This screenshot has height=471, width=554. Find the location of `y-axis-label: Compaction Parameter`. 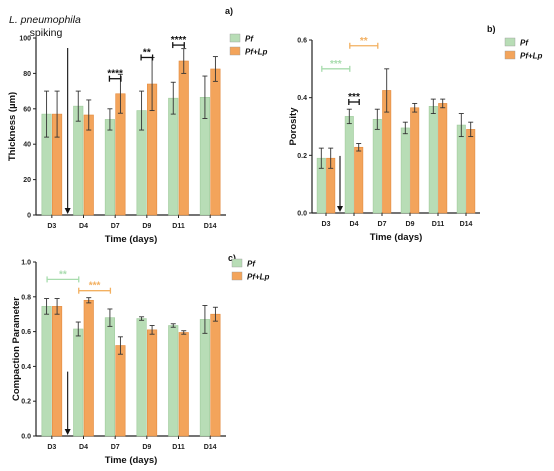

y-axis-label: Compaction Parameter is located at coordinates (16, 349).